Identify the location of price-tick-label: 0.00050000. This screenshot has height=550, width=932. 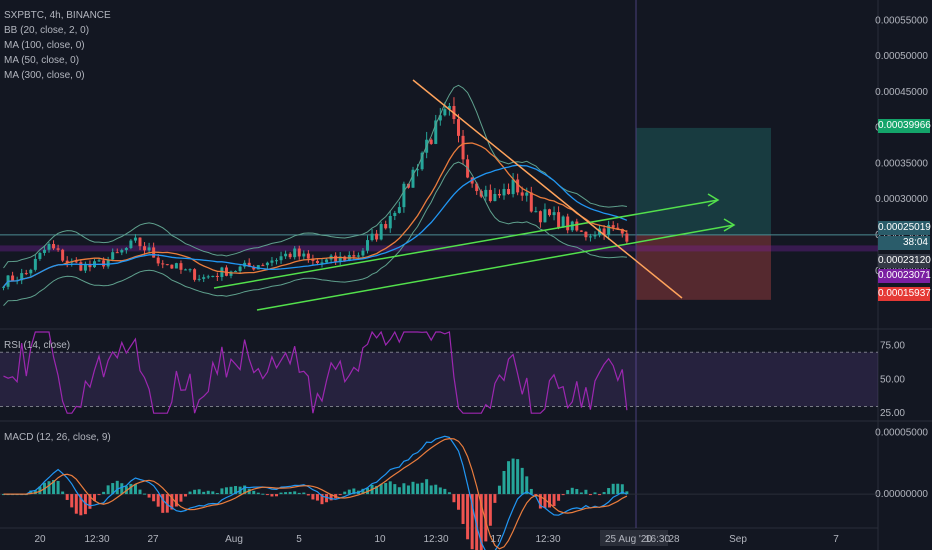
(901, 56).